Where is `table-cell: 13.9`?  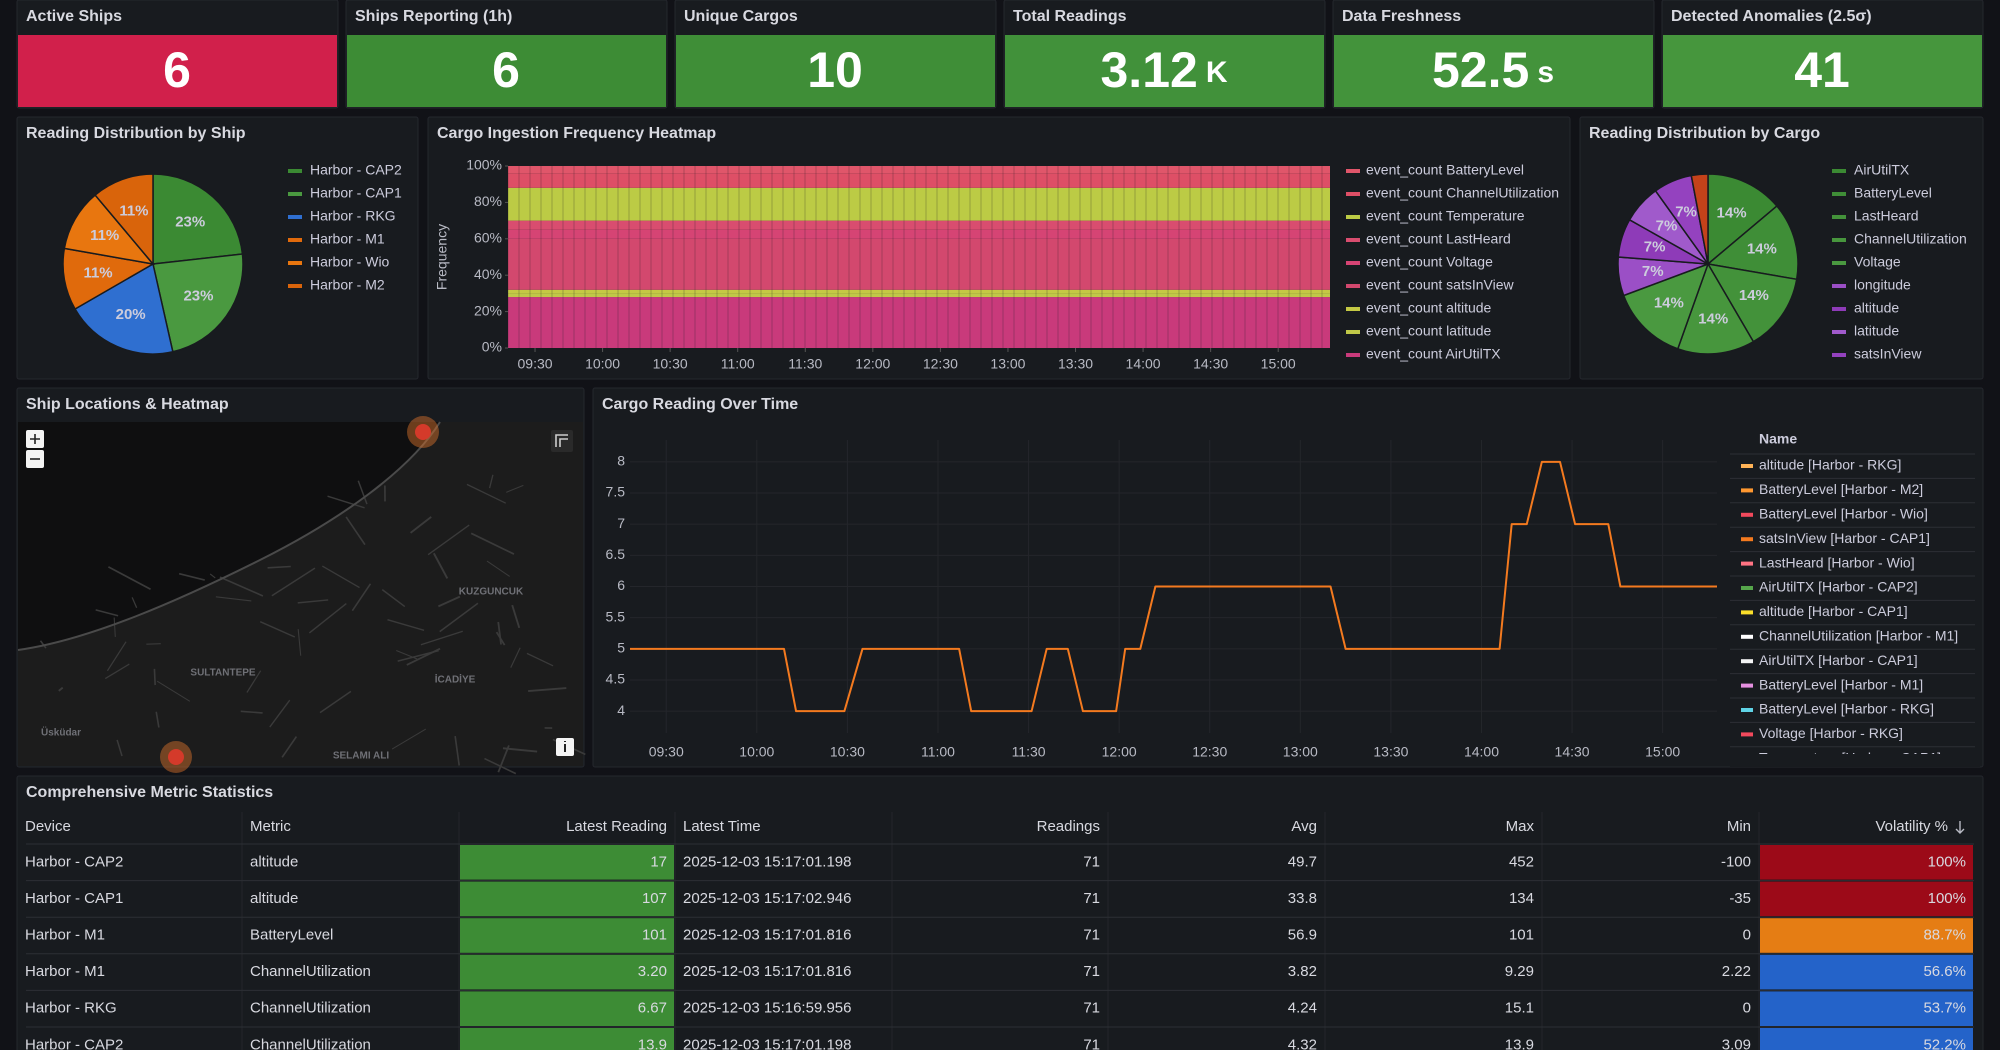 table-cell: 13.9 is located at coordinates (652, 1043).